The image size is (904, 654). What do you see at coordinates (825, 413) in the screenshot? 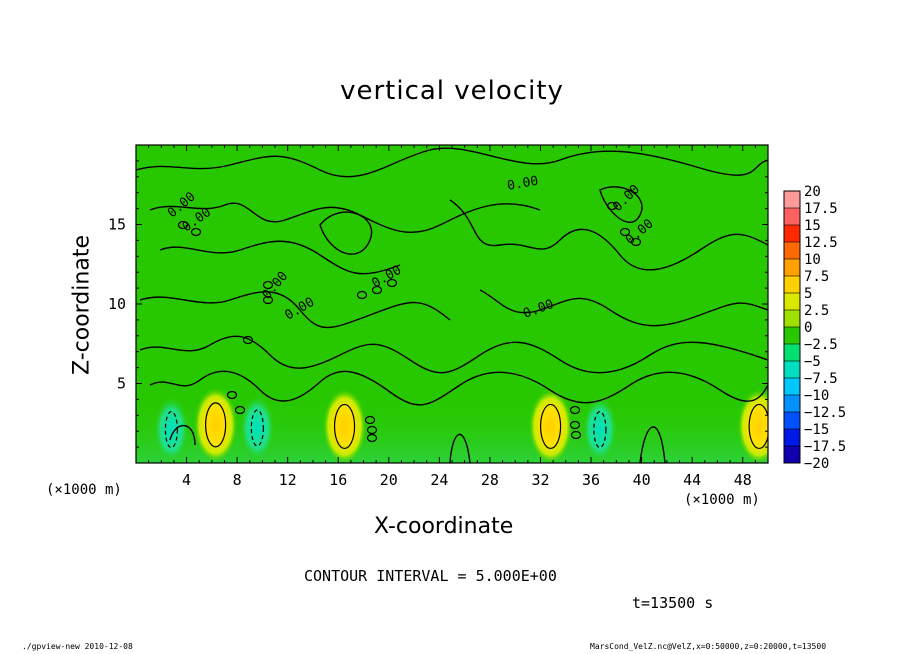
I see `colorbar-label-13: −12.5` at bounding box center [825, 413].